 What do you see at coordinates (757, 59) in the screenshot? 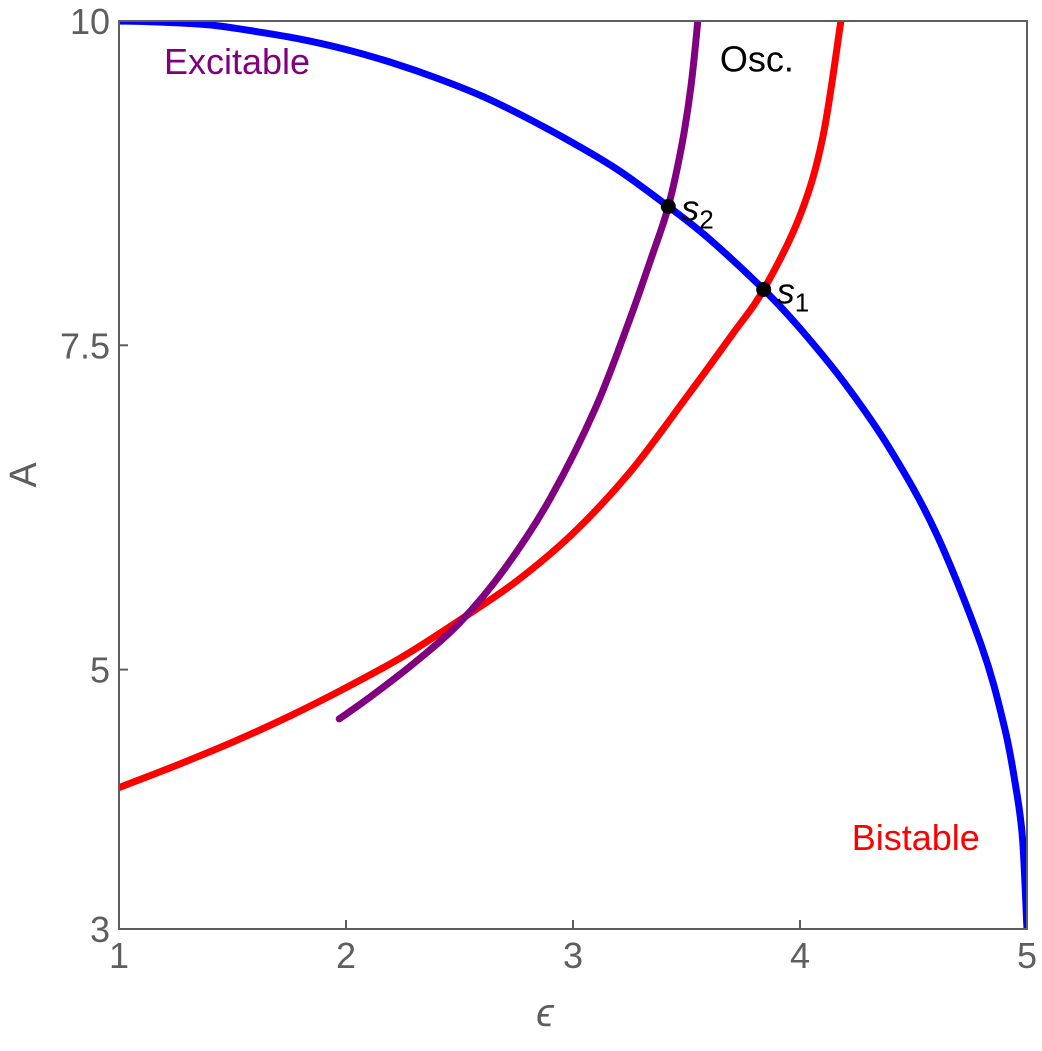
I see `region-label-osc: Osc.` at bounding box center [757, 59].